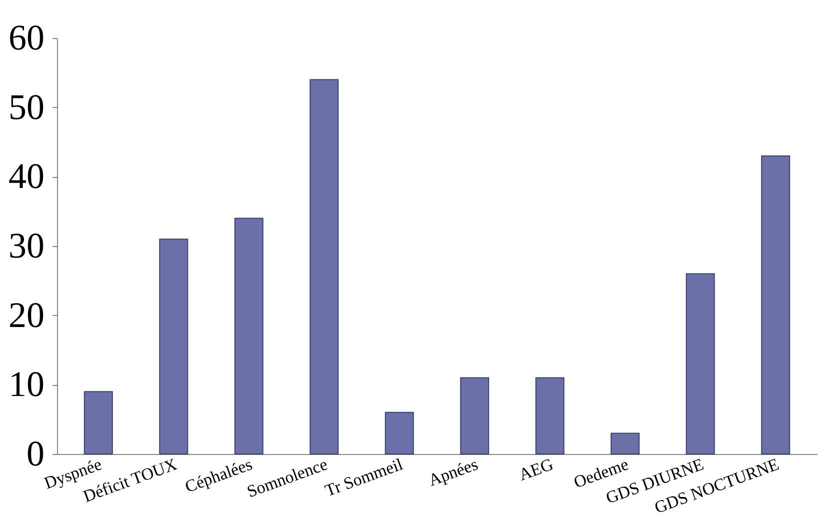  I want to click on x-tick-label: Apnées, so click(453, 472).